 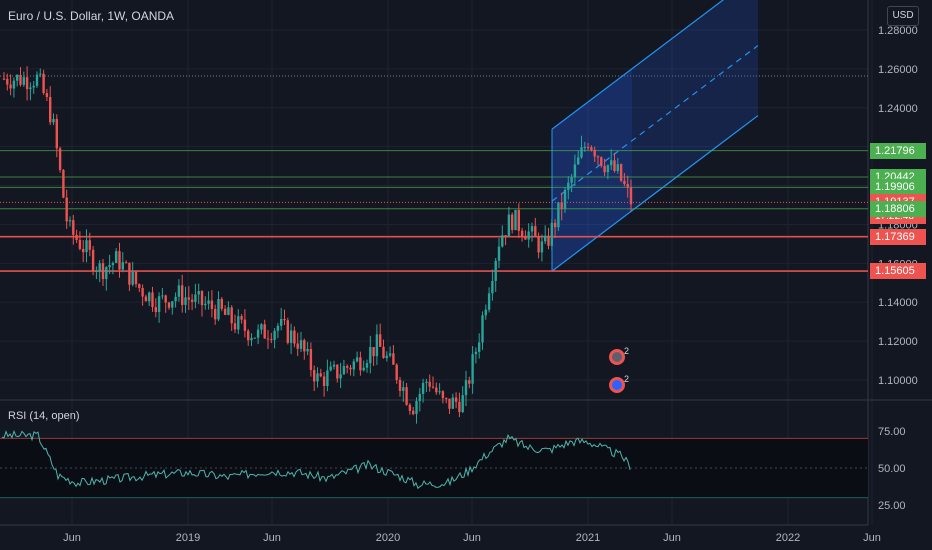 What do you see at coordinates (903, 16) in the screenshot?
I see `currency-button: USD` at bounding box center [903, 16].